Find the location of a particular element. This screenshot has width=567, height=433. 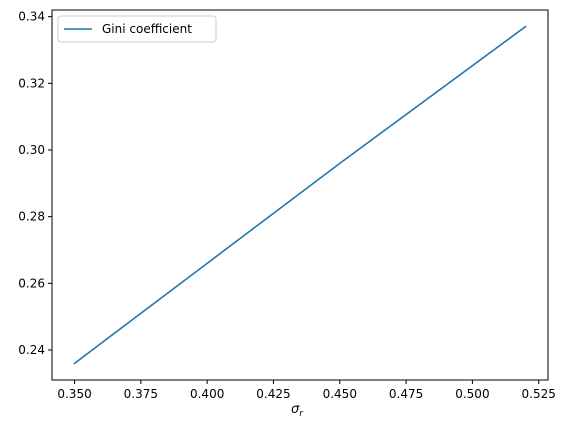

legend: Gini coefficient is located at coordinates (137, 29).